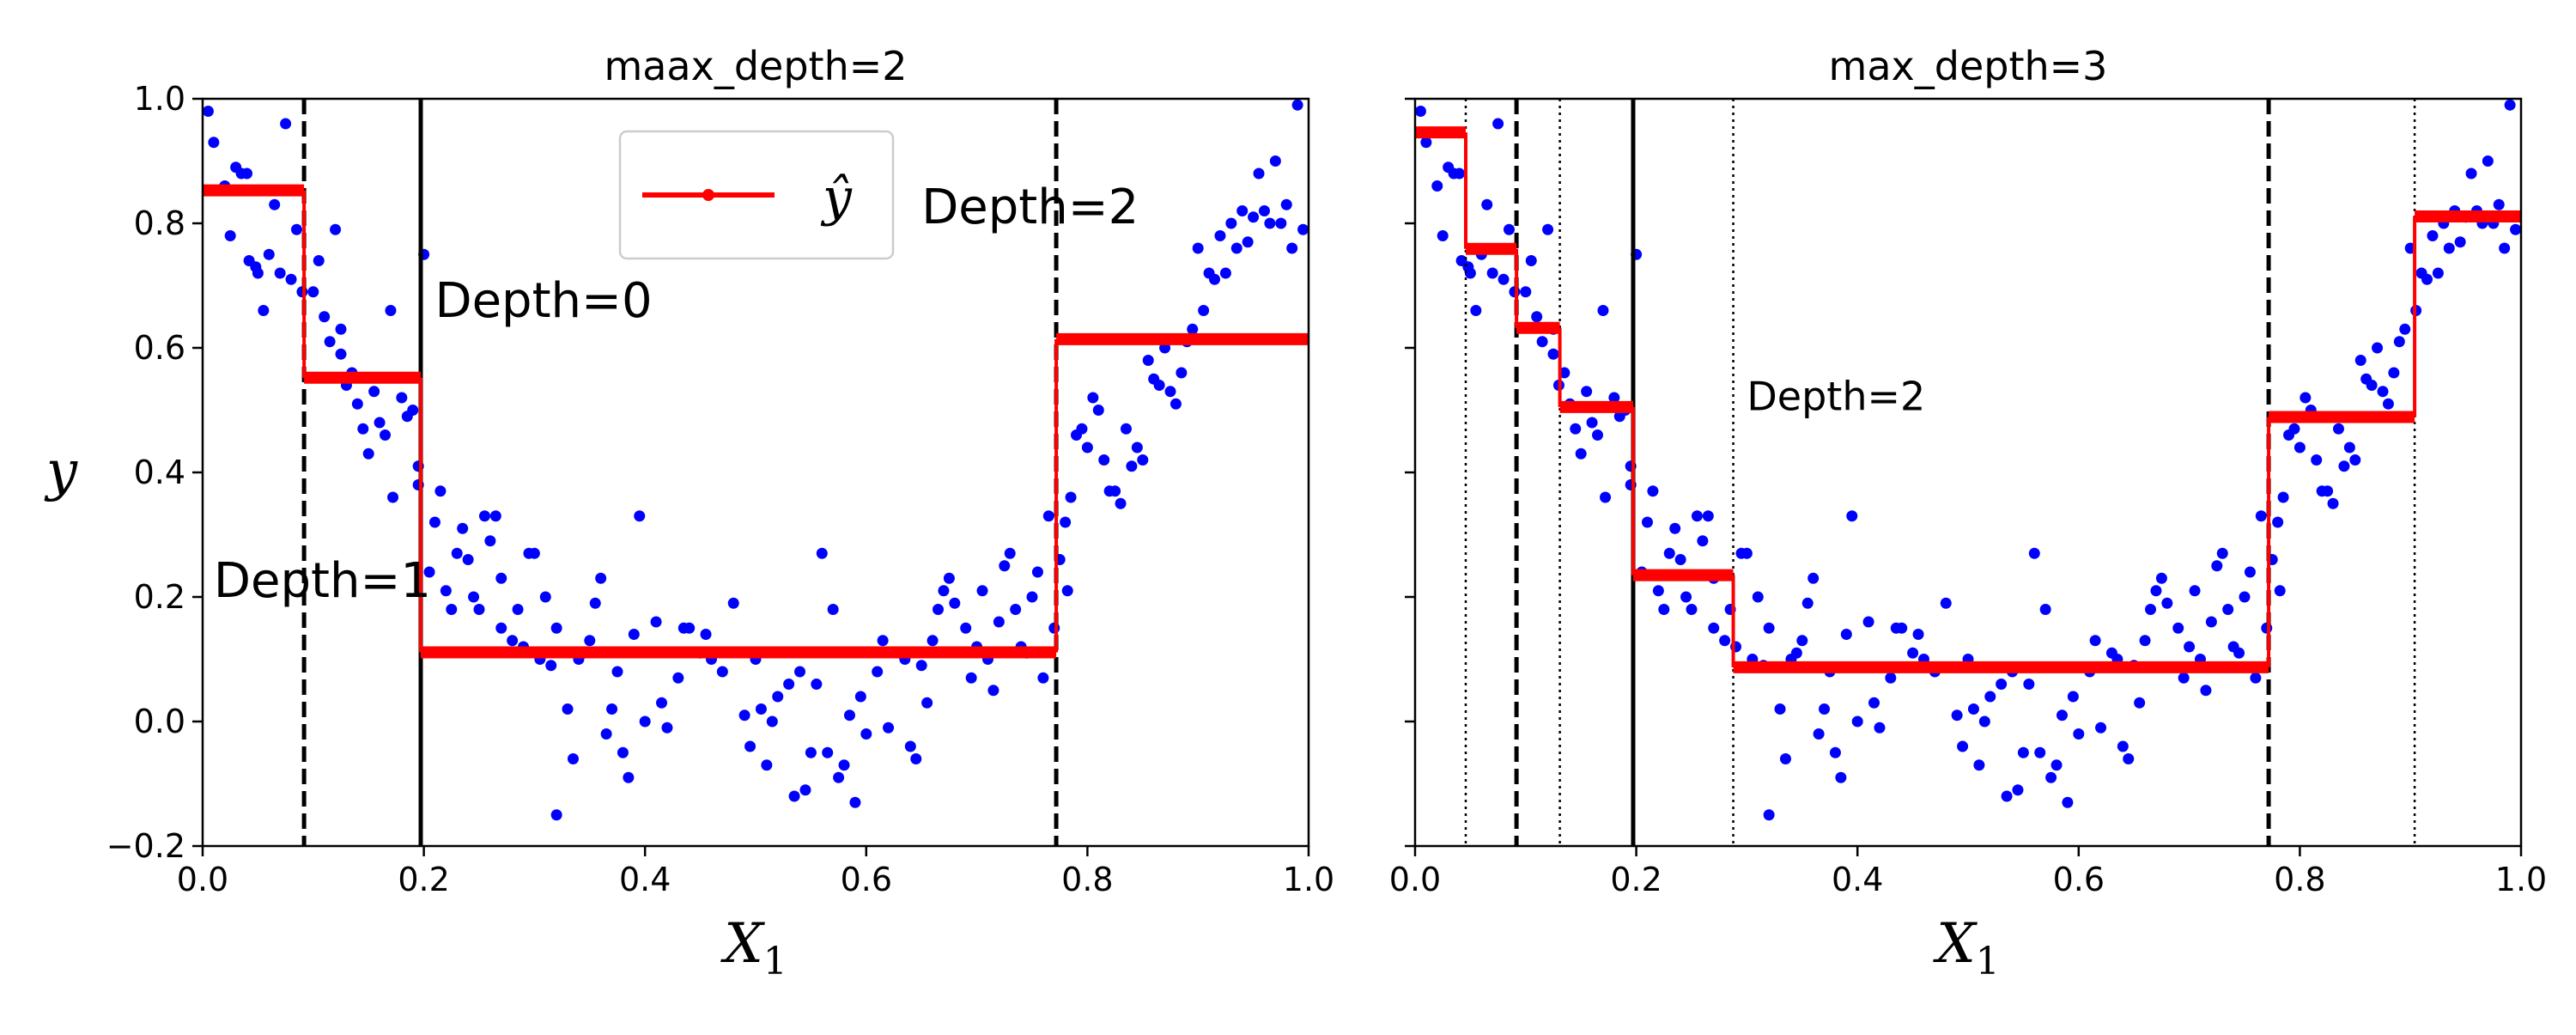  Describe the element at coordinates (742, 944) in the screenshot. I see `x-axis-label-main: X` at that location.